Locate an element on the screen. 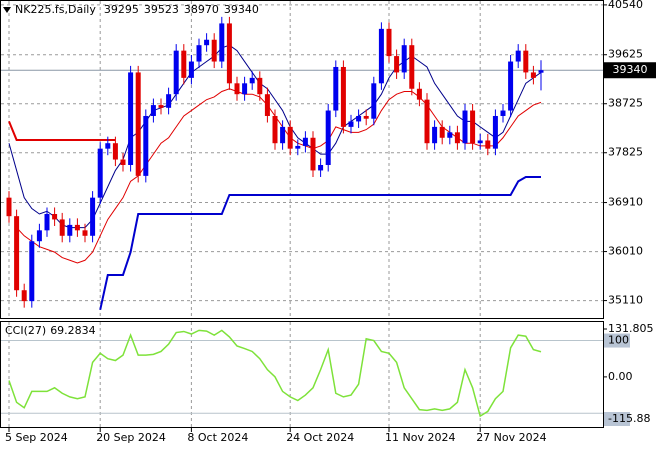 The image size is (660, 450). header: NK225.fs,Daily 39295 39523 38970 39340 is located at coordinates (137, 9).